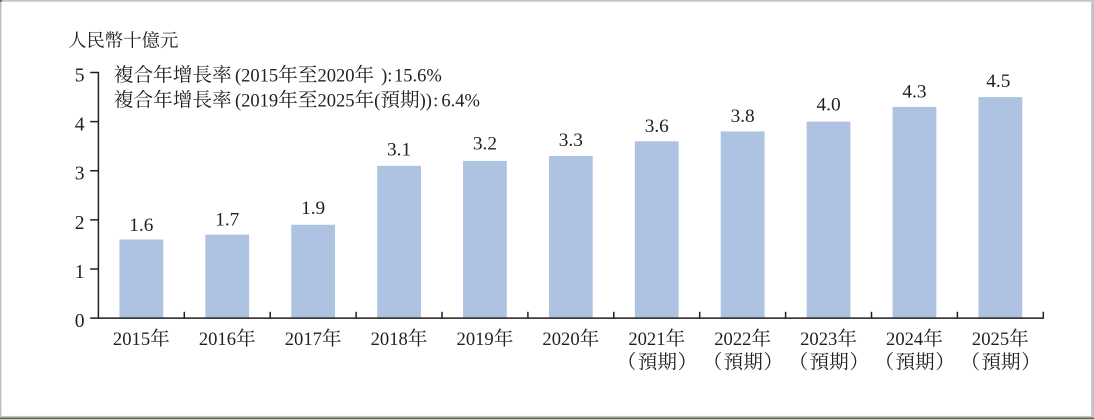 Image resolution: width=1094 pixels, height=419 pixels. I want to click on svg-text: 15.6%, so click(418, 77).